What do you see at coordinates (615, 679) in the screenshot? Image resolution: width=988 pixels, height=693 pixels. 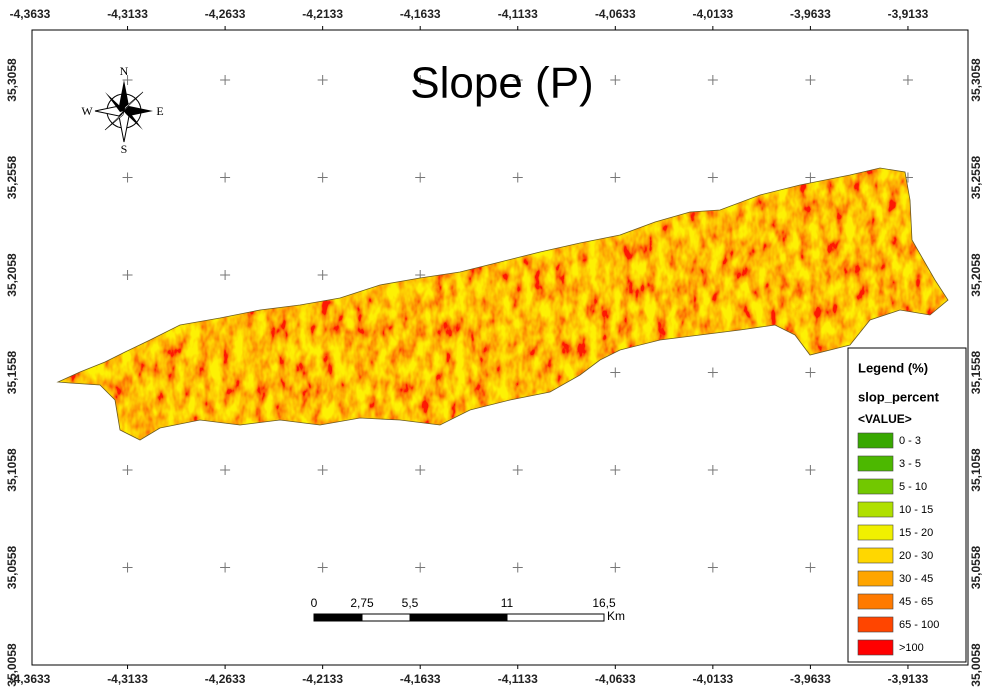 I see `bottom-longitude-label: -4,0633` at bounding box center [615, 679].